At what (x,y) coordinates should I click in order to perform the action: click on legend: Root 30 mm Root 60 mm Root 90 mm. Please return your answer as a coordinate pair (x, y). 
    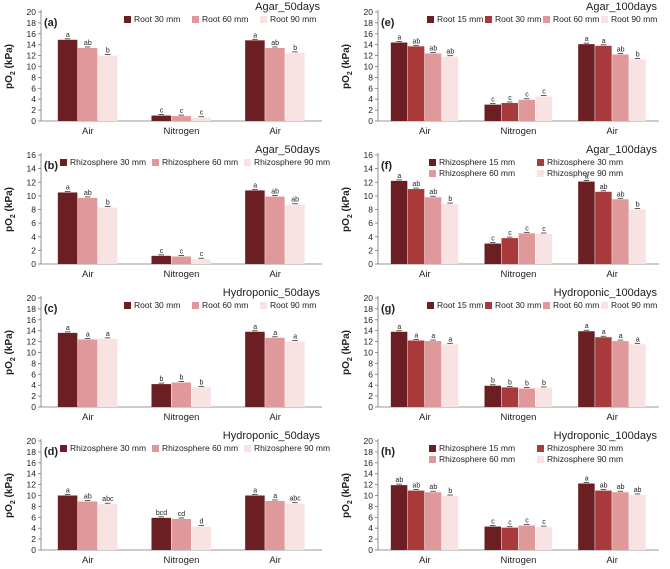
    Looking at the image, I should click on (220, 19).